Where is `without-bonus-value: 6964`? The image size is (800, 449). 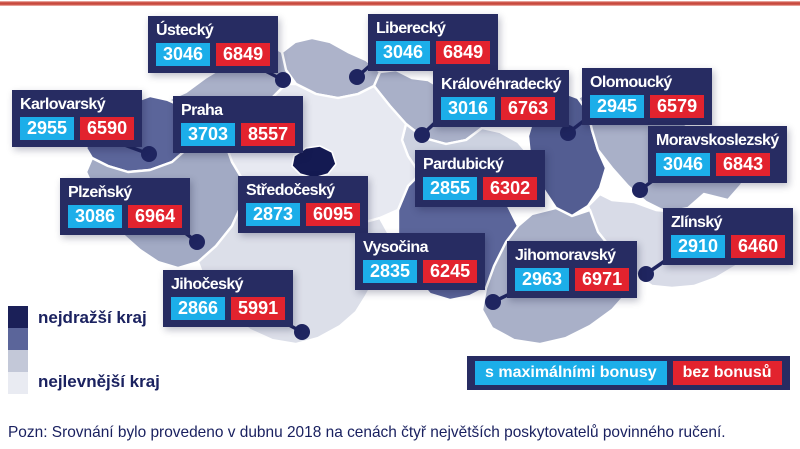 without-bonus-value: 6964 is located at coordinates (155, 216).